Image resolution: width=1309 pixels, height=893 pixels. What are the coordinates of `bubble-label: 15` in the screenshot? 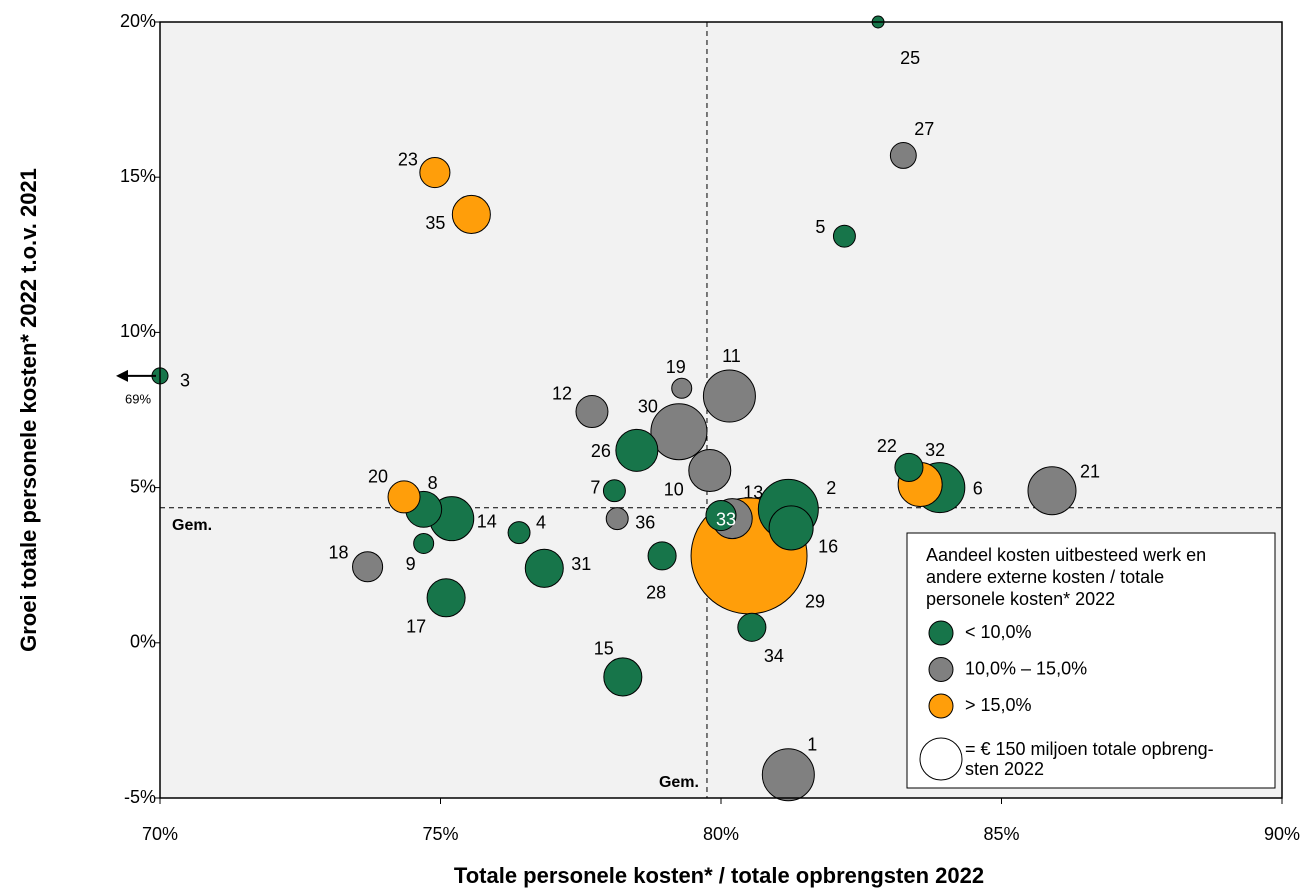 It's located at (604, 649).